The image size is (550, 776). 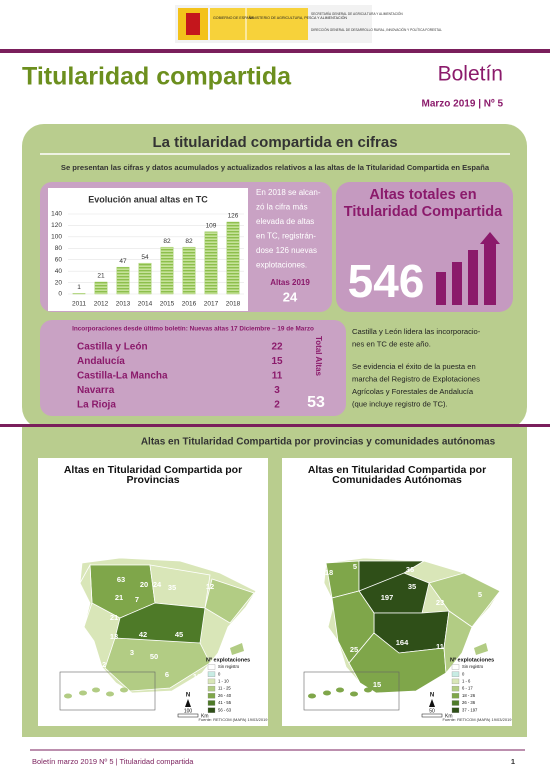 What do you see at coordinates (229, 666) in the screenshot?
I see `legend-label: Sin registro` at bounding box center [229, 666].